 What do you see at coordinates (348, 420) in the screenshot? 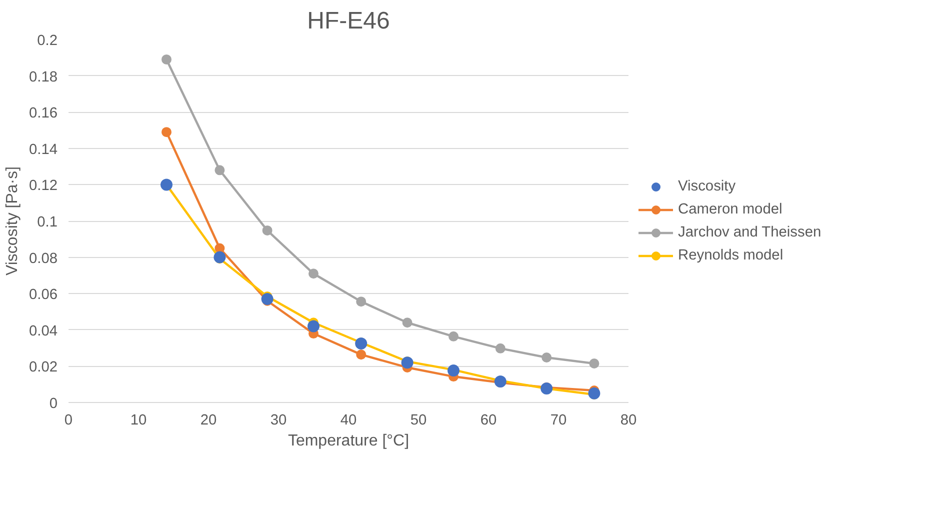
I see `x-tick-label: 40` at bounding box center [348, 420].